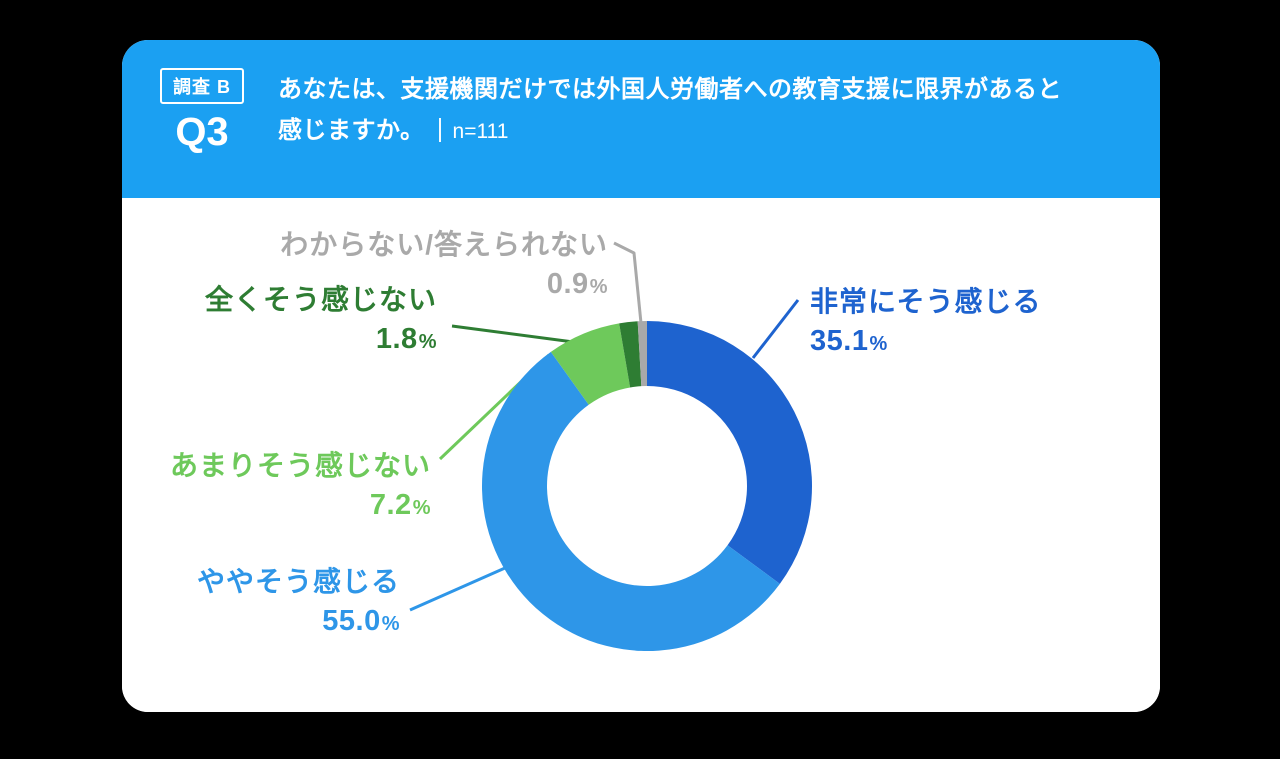 Image resolution: width=1280 pixels, height=759 pixels. What do you see at coordinates (670, 89) in the screenshot?
I see `question-line-1: あなたは、支援機関だけでは外国人労働者への教育支援に限界があると` at bounding box center [670, 89].